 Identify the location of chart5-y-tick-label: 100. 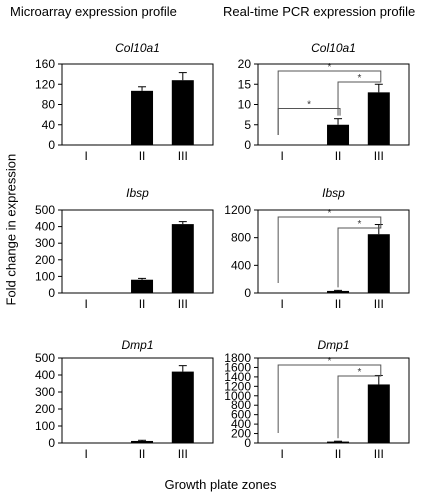
(45, 426).